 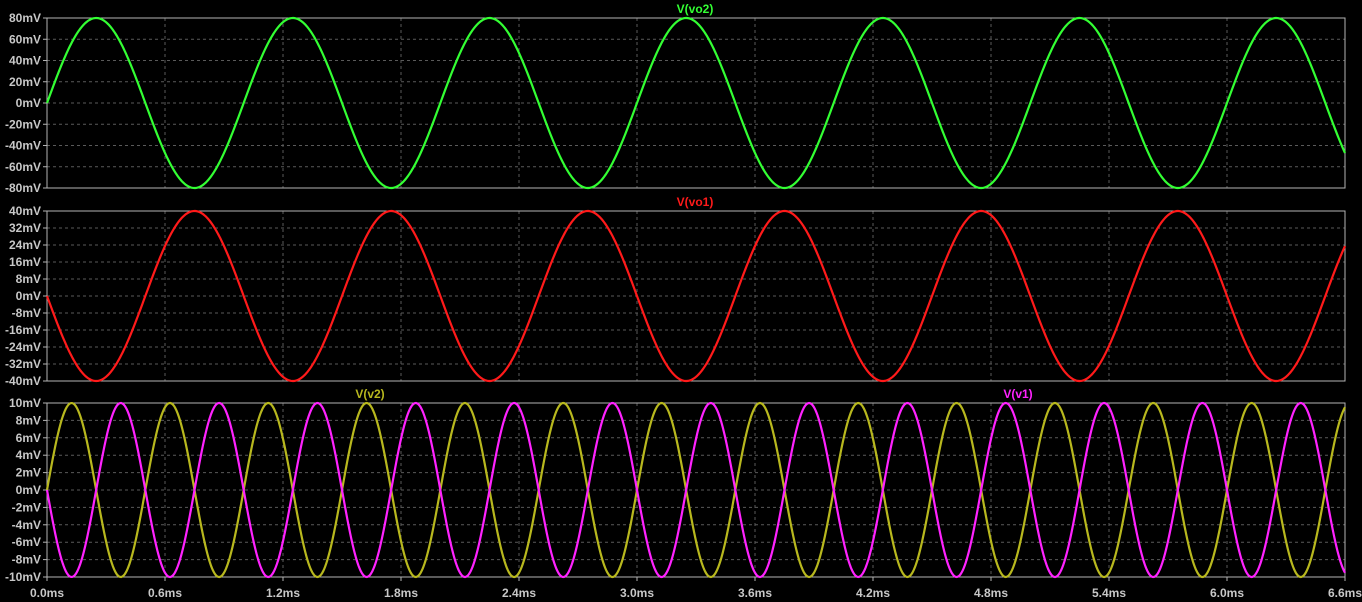 What do you see at coordinates (23, 347) in the screenshot?
I see `y-tick-label: -24mV` at bounding box center [23, 347].